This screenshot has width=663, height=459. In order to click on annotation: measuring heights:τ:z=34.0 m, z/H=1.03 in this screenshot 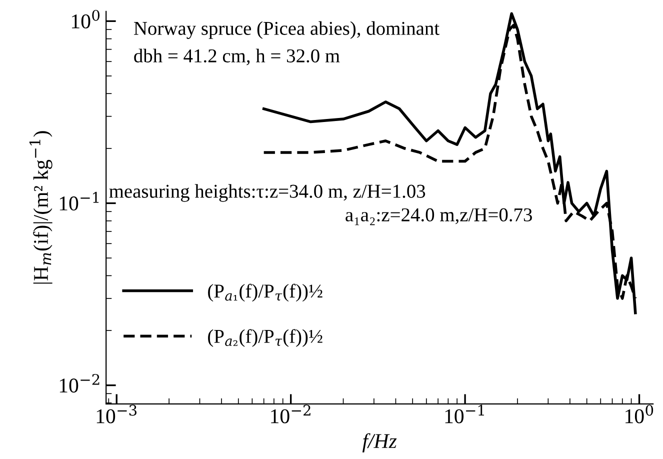, I will do `click(267, 193)`.